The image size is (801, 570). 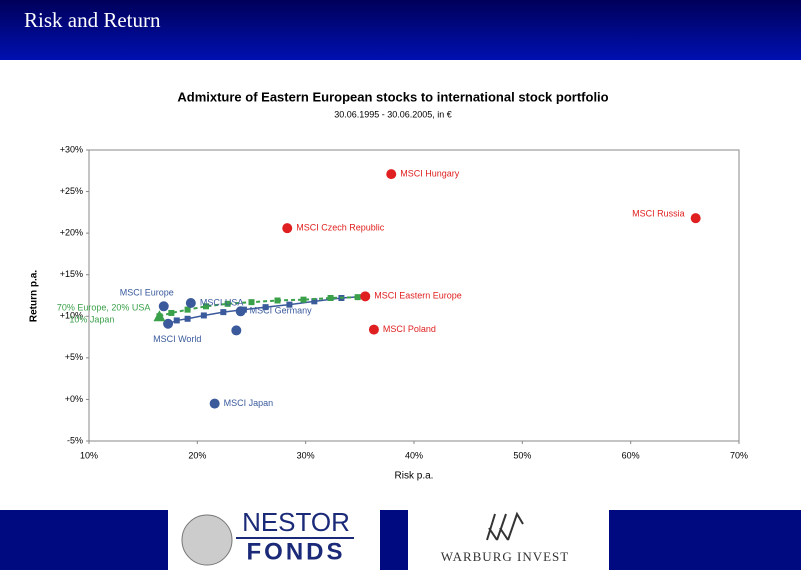 What do you see at coordinates (89, 455) in the screenshot?
I see `x-tick-label: 10%` at bounding box center [89, 455].